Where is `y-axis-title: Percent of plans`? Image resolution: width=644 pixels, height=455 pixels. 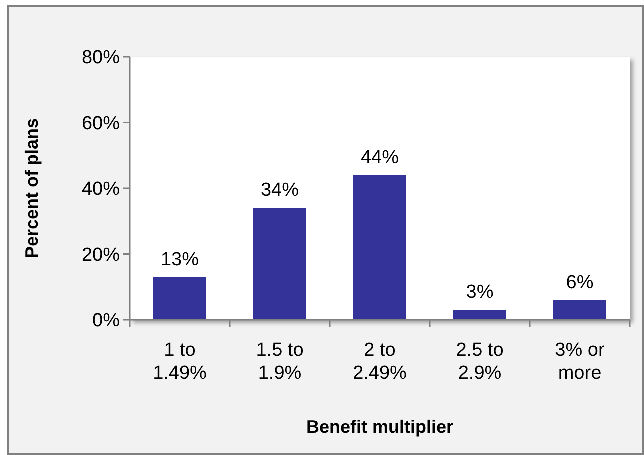
y-axis-title: Percent of plans is located at coordinates (32, 188).